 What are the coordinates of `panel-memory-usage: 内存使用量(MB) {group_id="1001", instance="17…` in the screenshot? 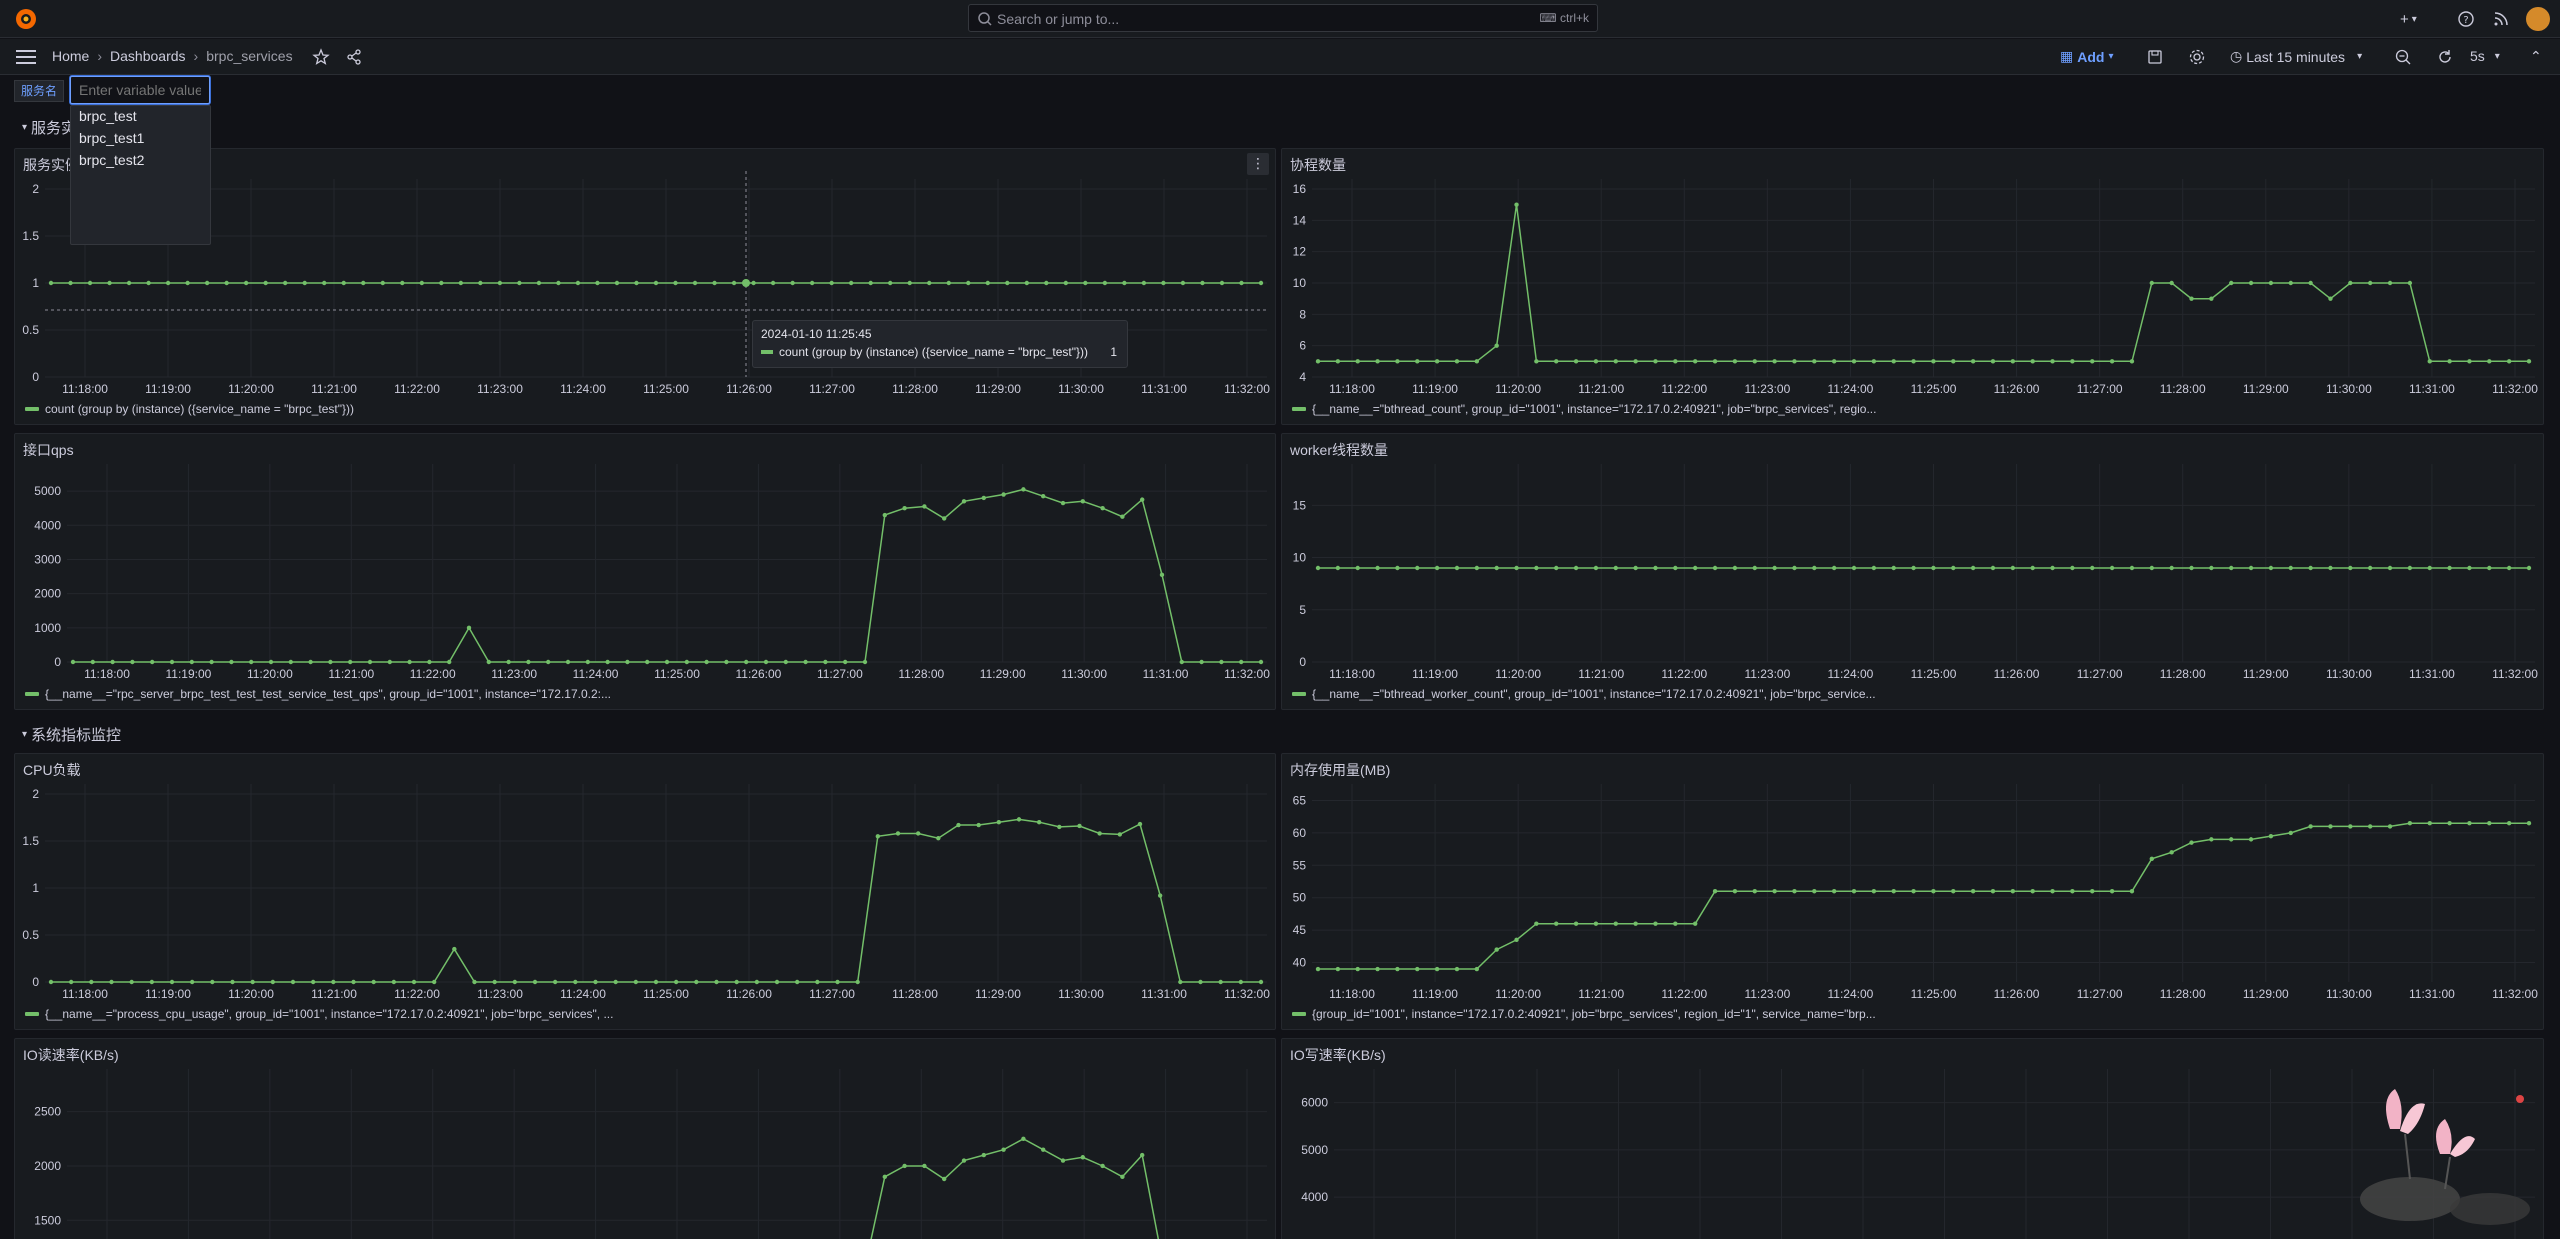 It's located at (1912, 891).